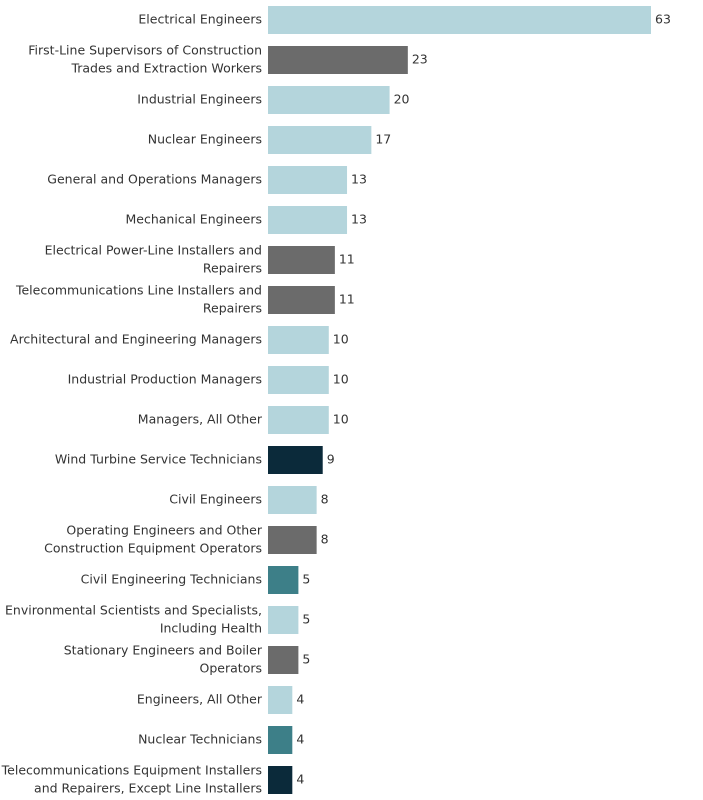  Describe the element at coordinates (148, 788) in the screenshot. I see `category-label-line: and Repairers, Except Line Installers` at that location.